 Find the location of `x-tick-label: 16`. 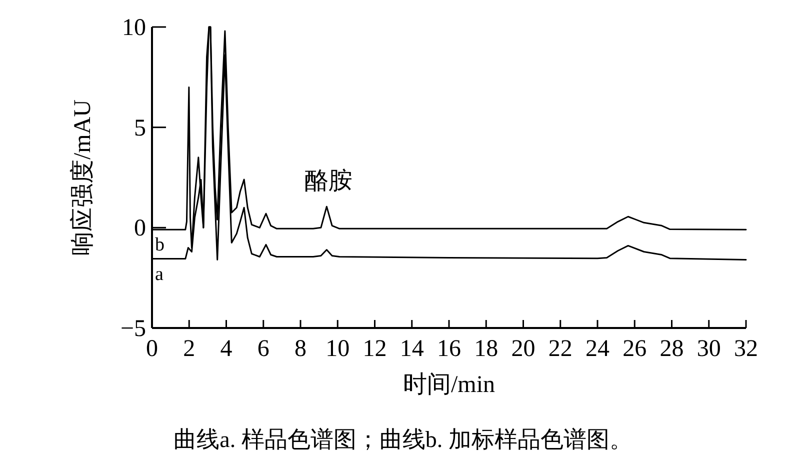

x-tick-label: 16 is located at coordinates (449, 349).